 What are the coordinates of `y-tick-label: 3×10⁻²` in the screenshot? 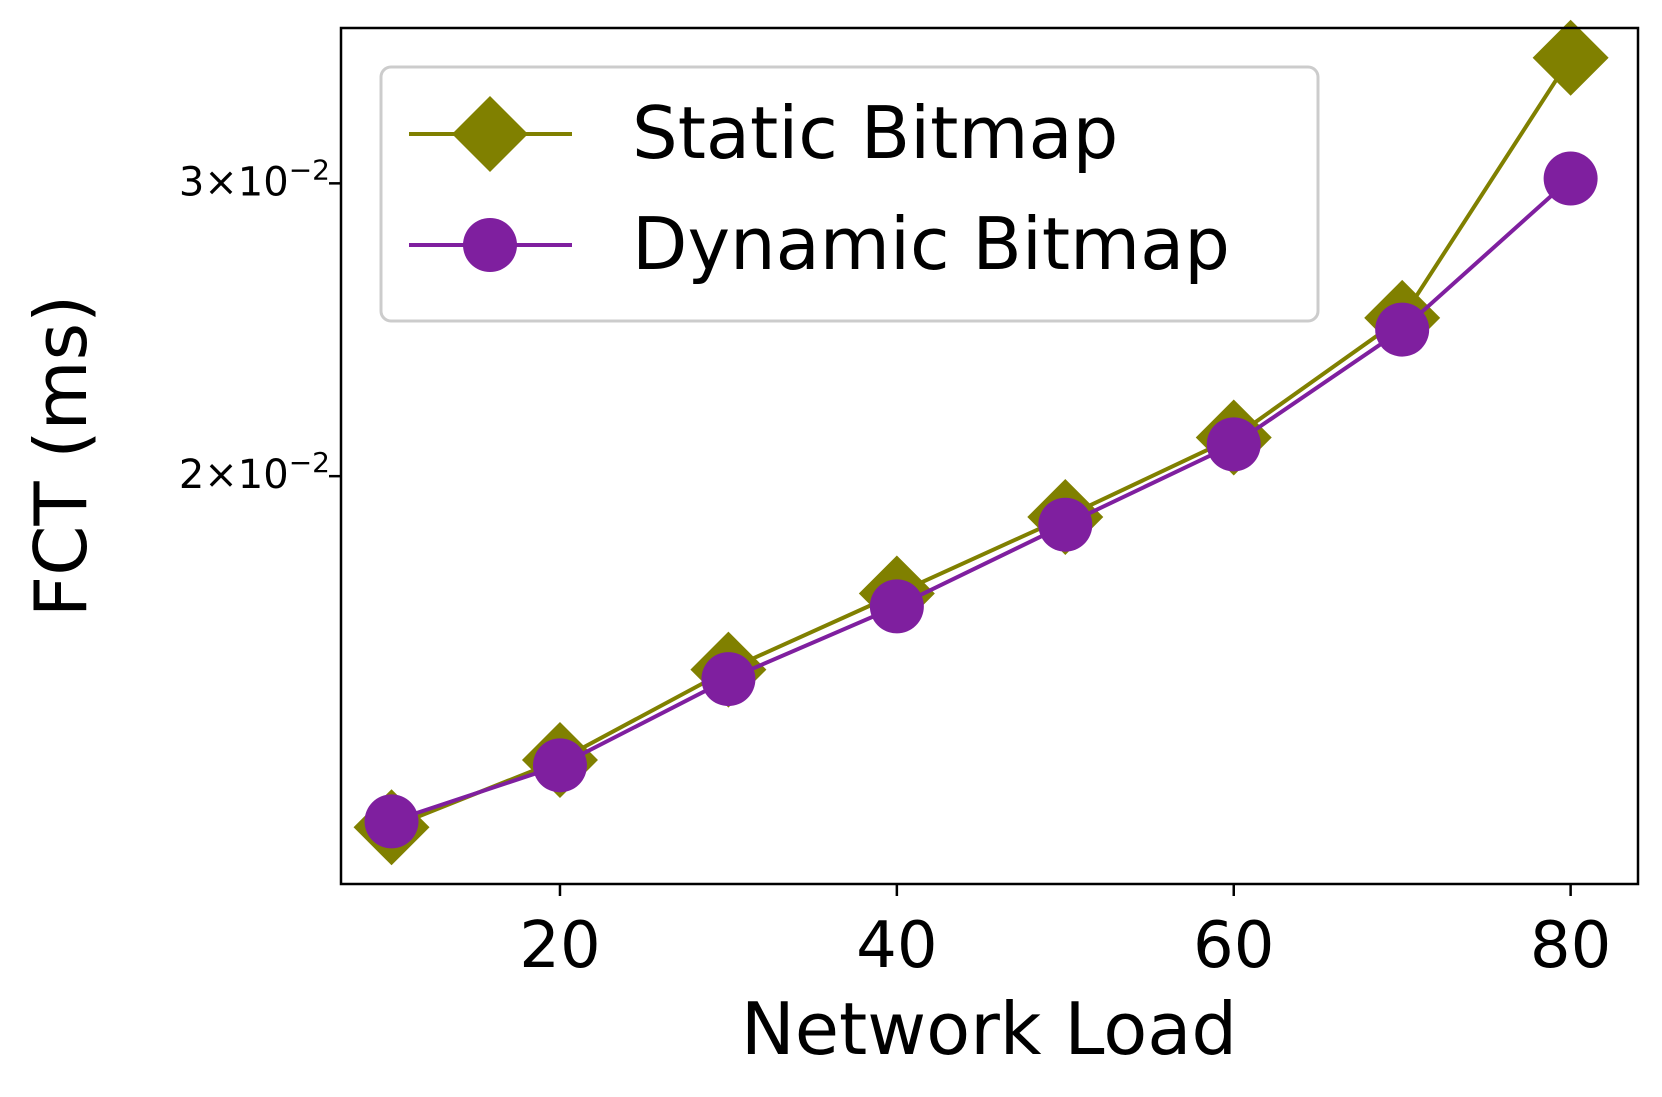 It's located at (254, 179).